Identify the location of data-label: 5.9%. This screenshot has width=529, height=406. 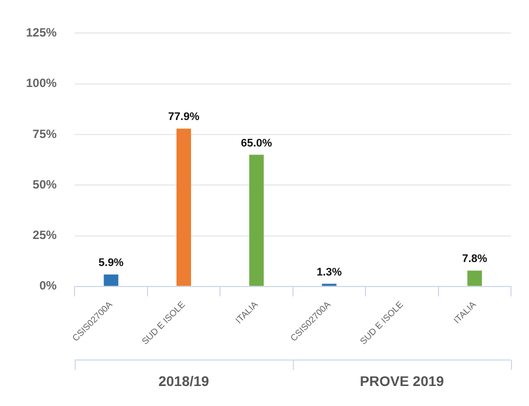
(111, 262).